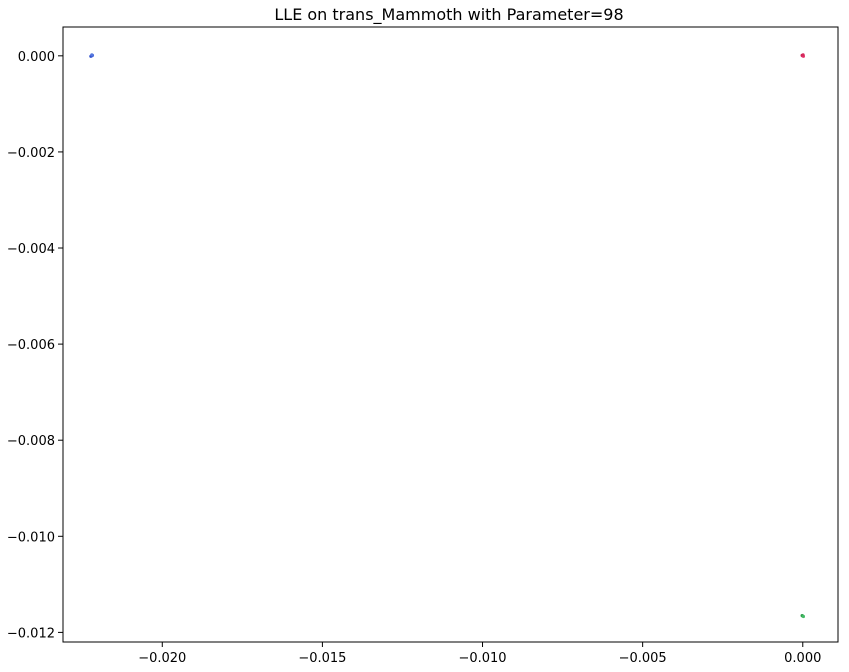 The height and width of the screenshot is (672, 849). I want to click on x-axis: −0.020 −0.015 −0.010 −0.005 0.000, so click(479, 654).